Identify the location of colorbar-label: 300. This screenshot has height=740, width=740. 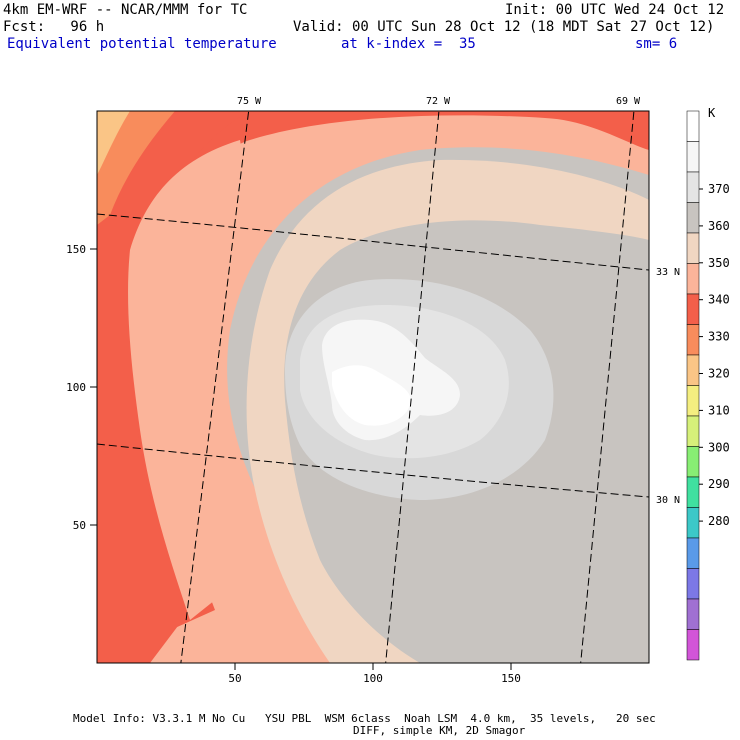
(719, 447).